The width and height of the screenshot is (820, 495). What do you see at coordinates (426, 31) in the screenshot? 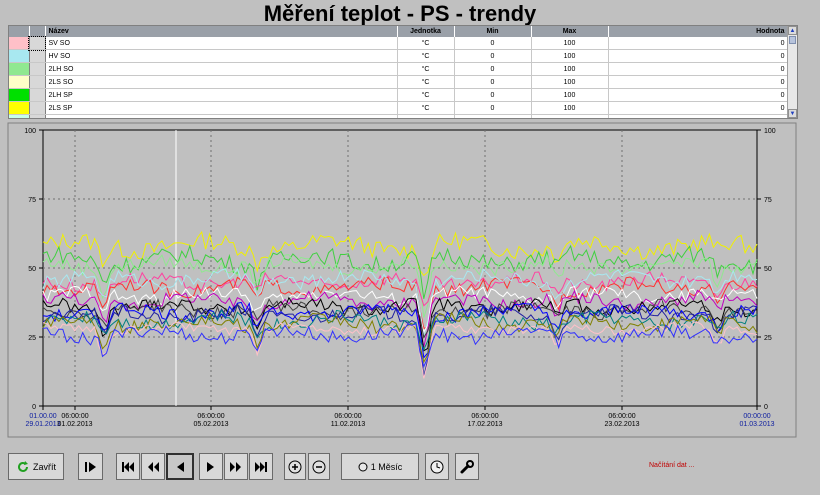
I see `unit-column-header: Jednotka` at bounding box center [426, 31].